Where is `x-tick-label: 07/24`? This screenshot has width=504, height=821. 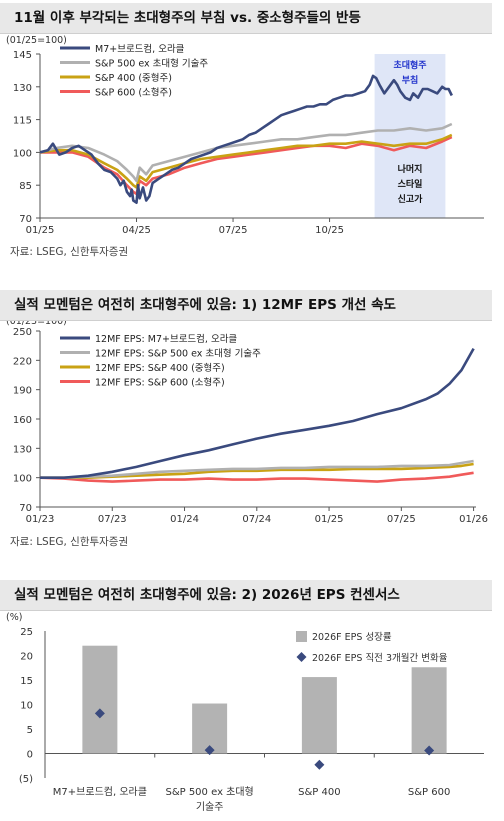
x-tick-label: 07/24 is located at coordinates (256, 519).